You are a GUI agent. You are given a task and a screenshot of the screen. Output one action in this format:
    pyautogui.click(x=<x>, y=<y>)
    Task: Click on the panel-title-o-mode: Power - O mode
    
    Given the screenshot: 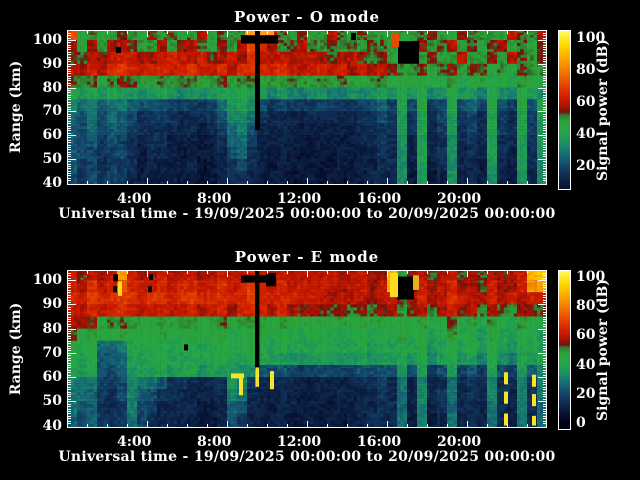 What is the action you would take?
    pyautogui.click(x=307, y=17)
    